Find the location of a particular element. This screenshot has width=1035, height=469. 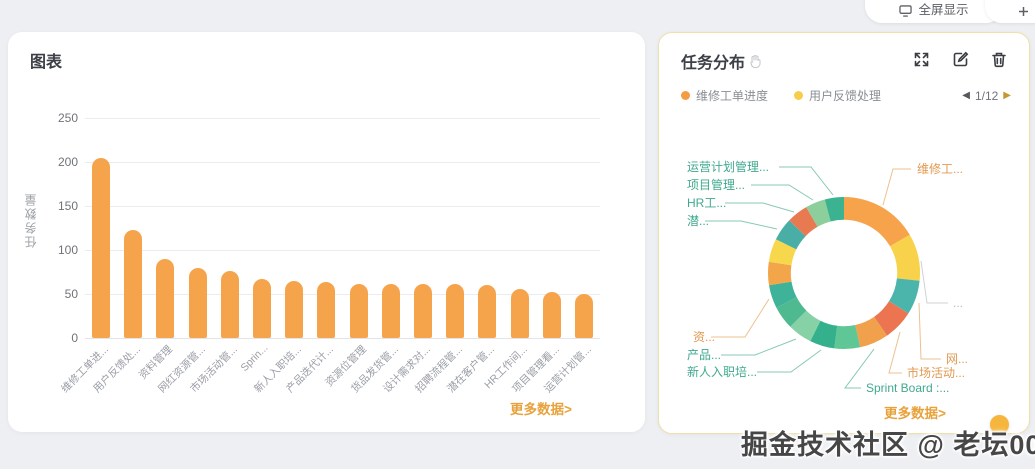

watermark: 掘金技术社区 @ 老坛001 is located at coordinates (888, 445).